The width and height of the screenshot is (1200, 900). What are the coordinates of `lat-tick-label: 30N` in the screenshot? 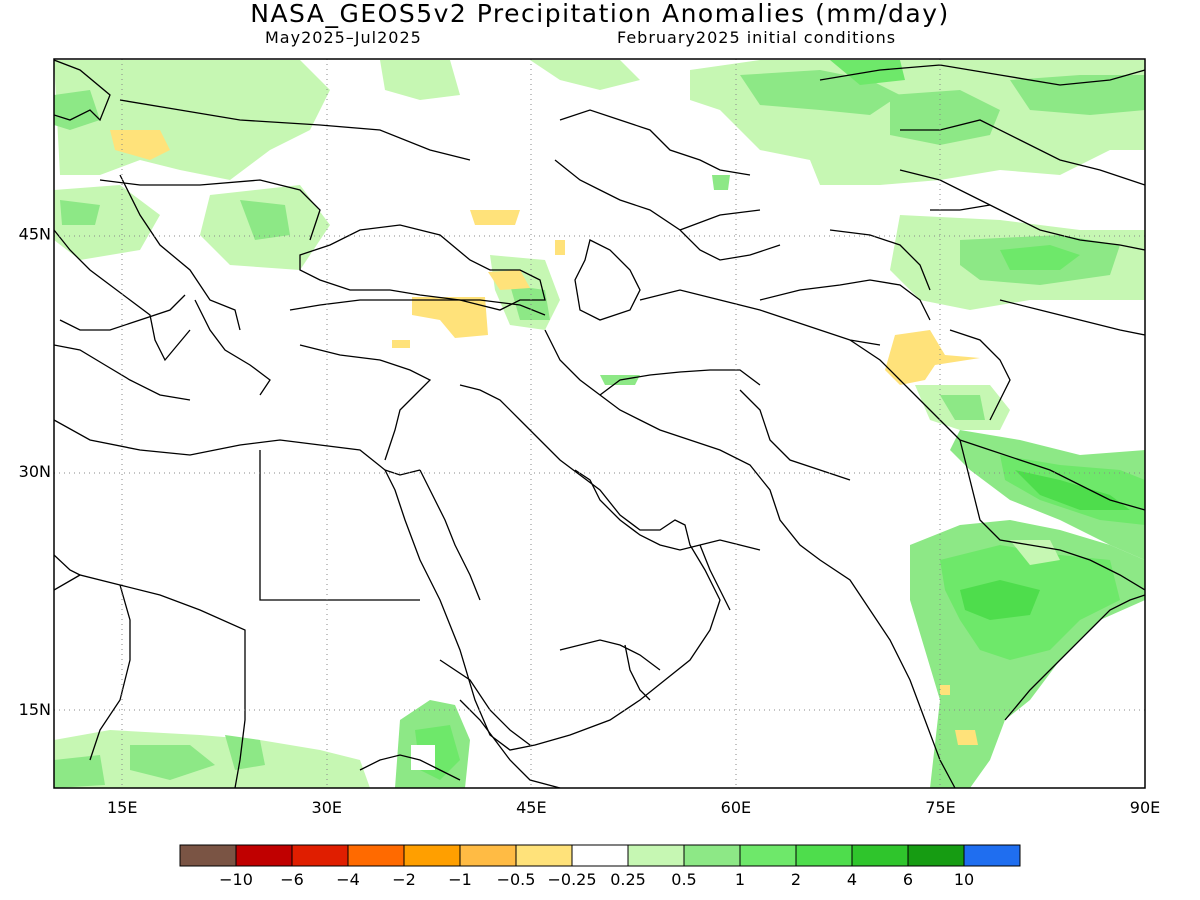 It's located at (35, 471).